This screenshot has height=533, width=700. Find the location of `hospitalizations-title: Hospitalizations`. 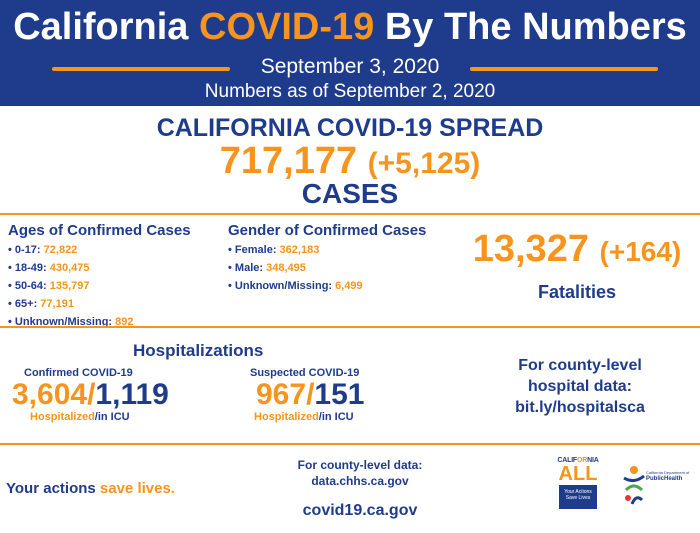

hospitalizations-title: Hospitalizations is located at coordinates (198, 350).